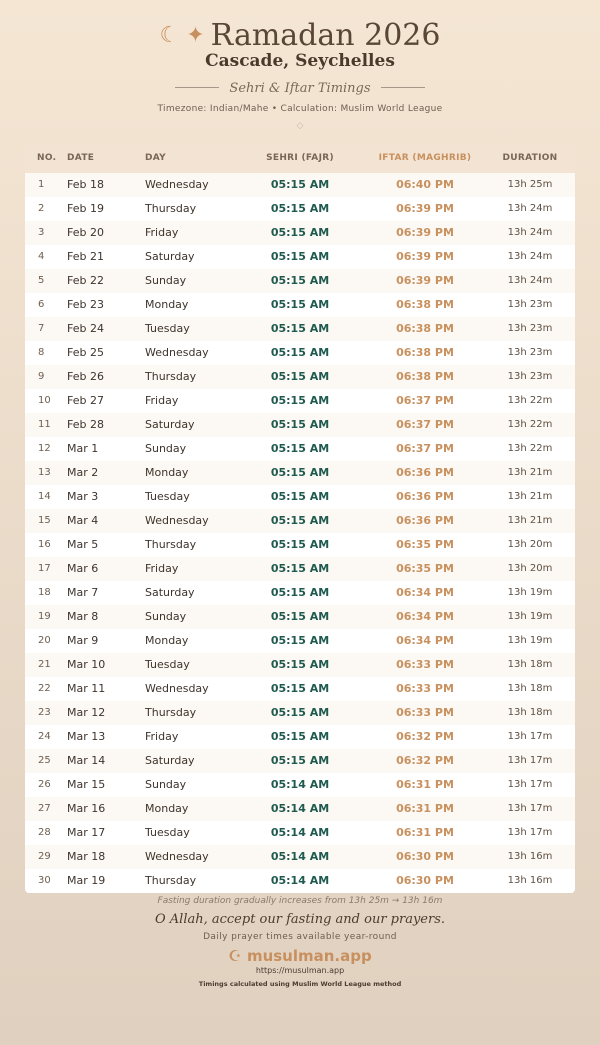 The width and height of the screenshot is (600, 1045). Describe the element at coordinates (41, 376) in the screenshot. I see `cell-no: 9` at that location.